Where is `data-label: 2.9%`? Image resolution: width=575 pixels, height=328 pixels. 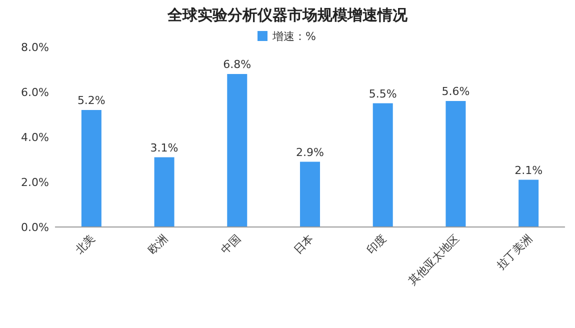
data-label: 2.9% is located at coordinates (310, 152).